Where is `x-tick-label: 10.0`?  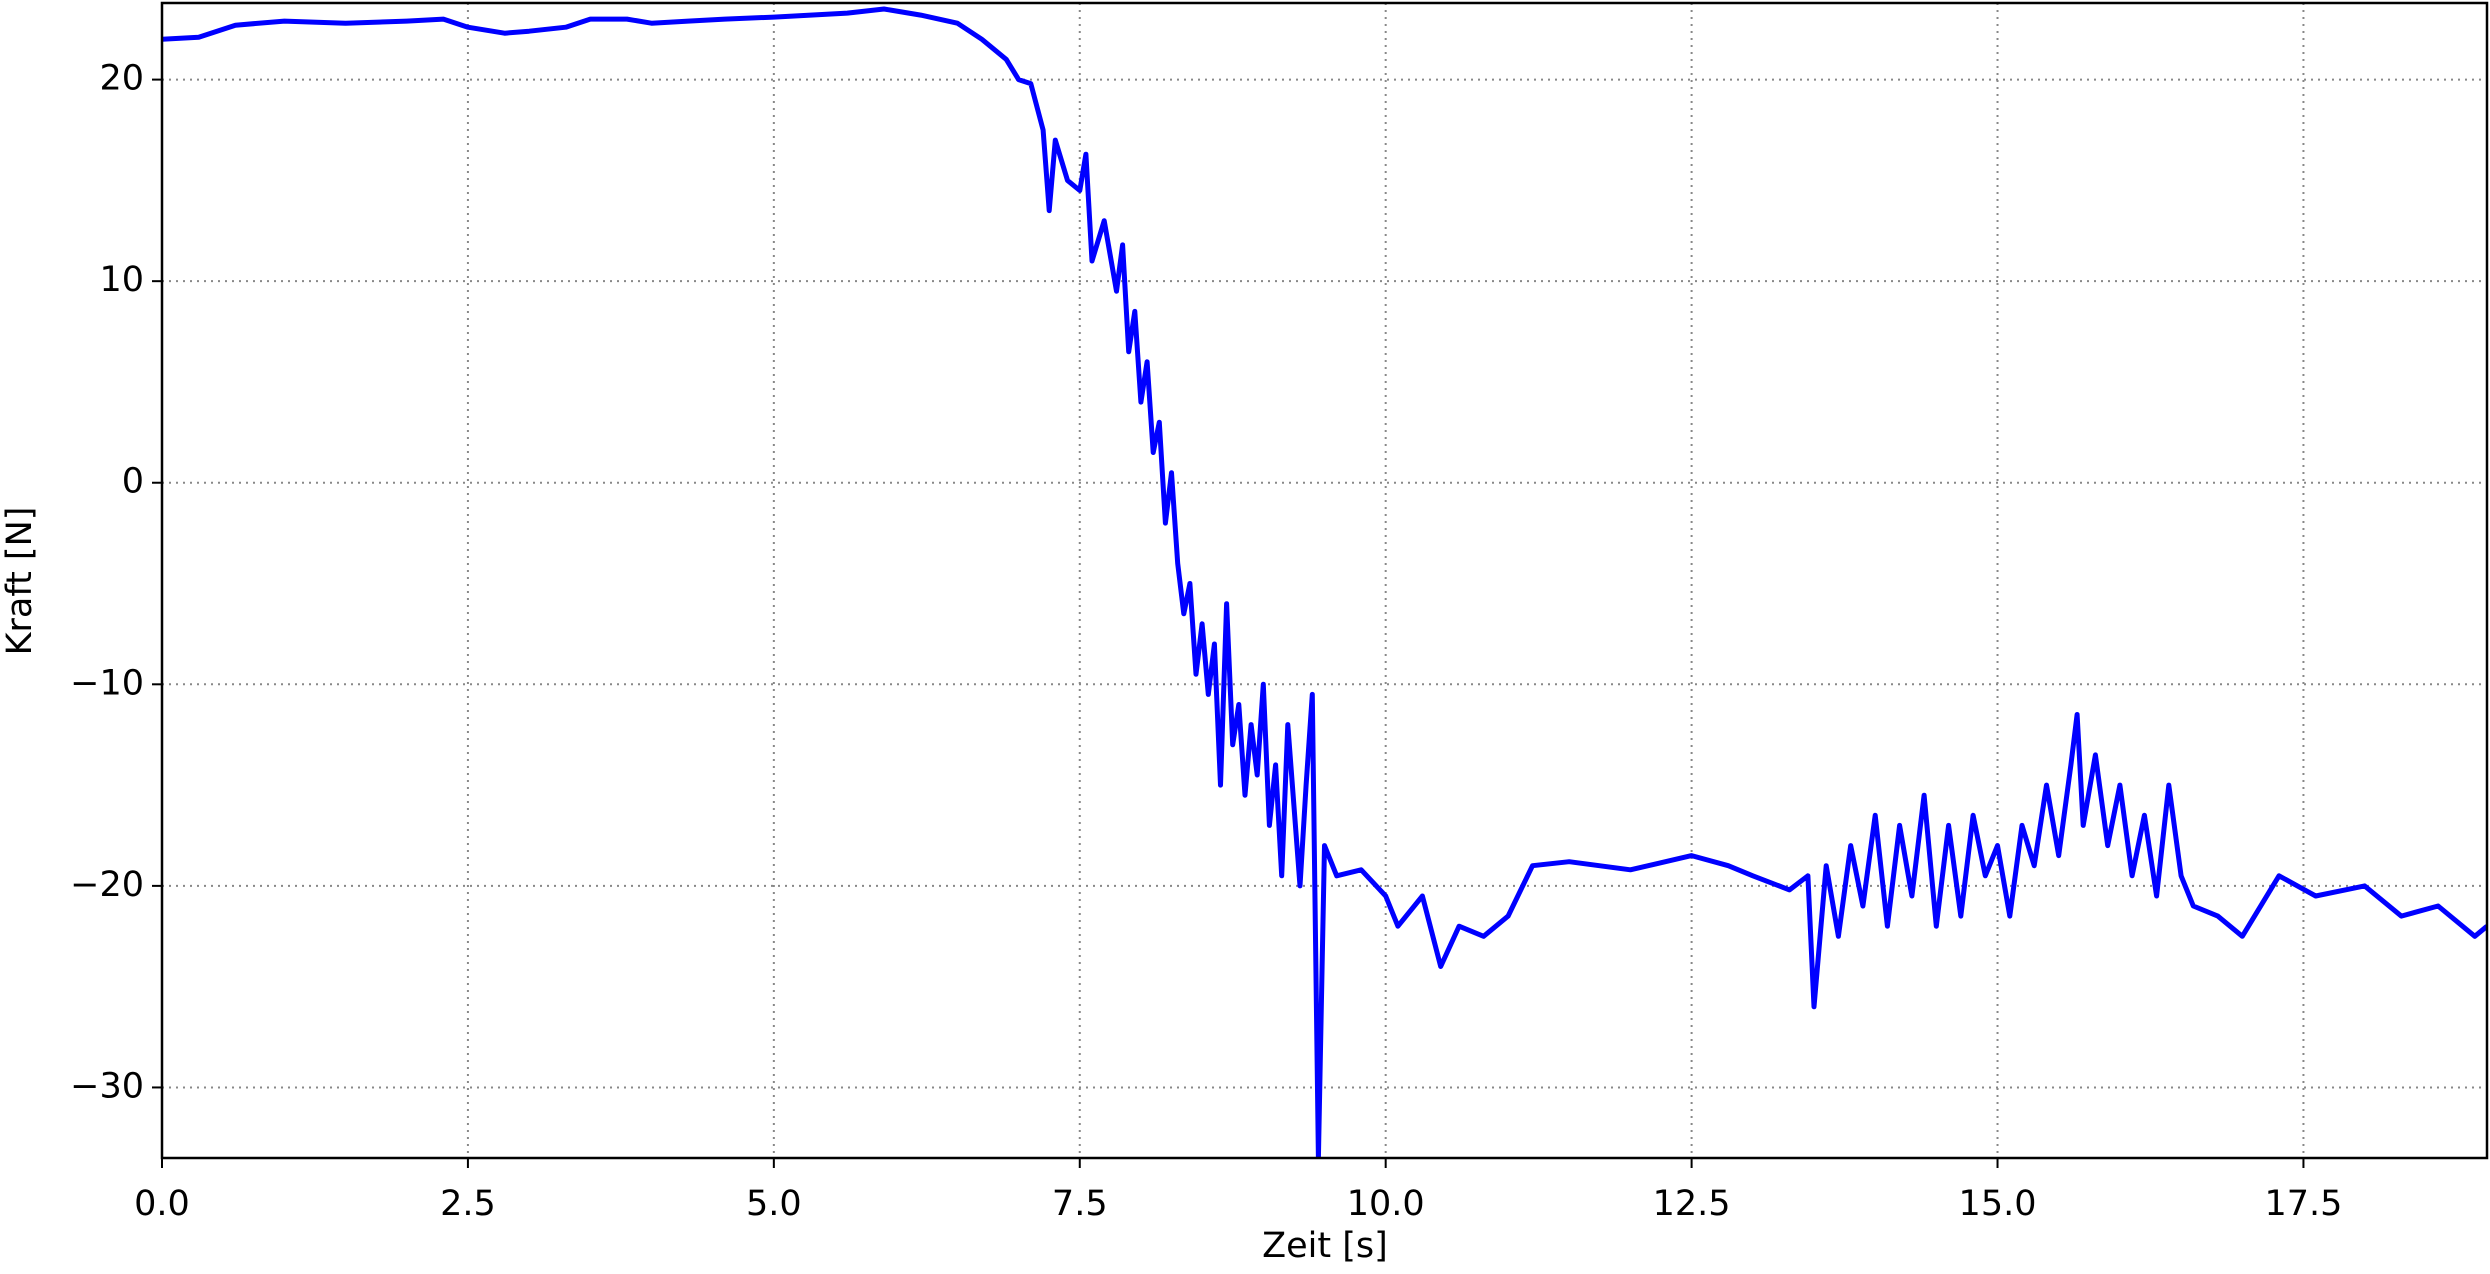 x-tick-label: 10.0 is located at coordinates (1386, 1204).